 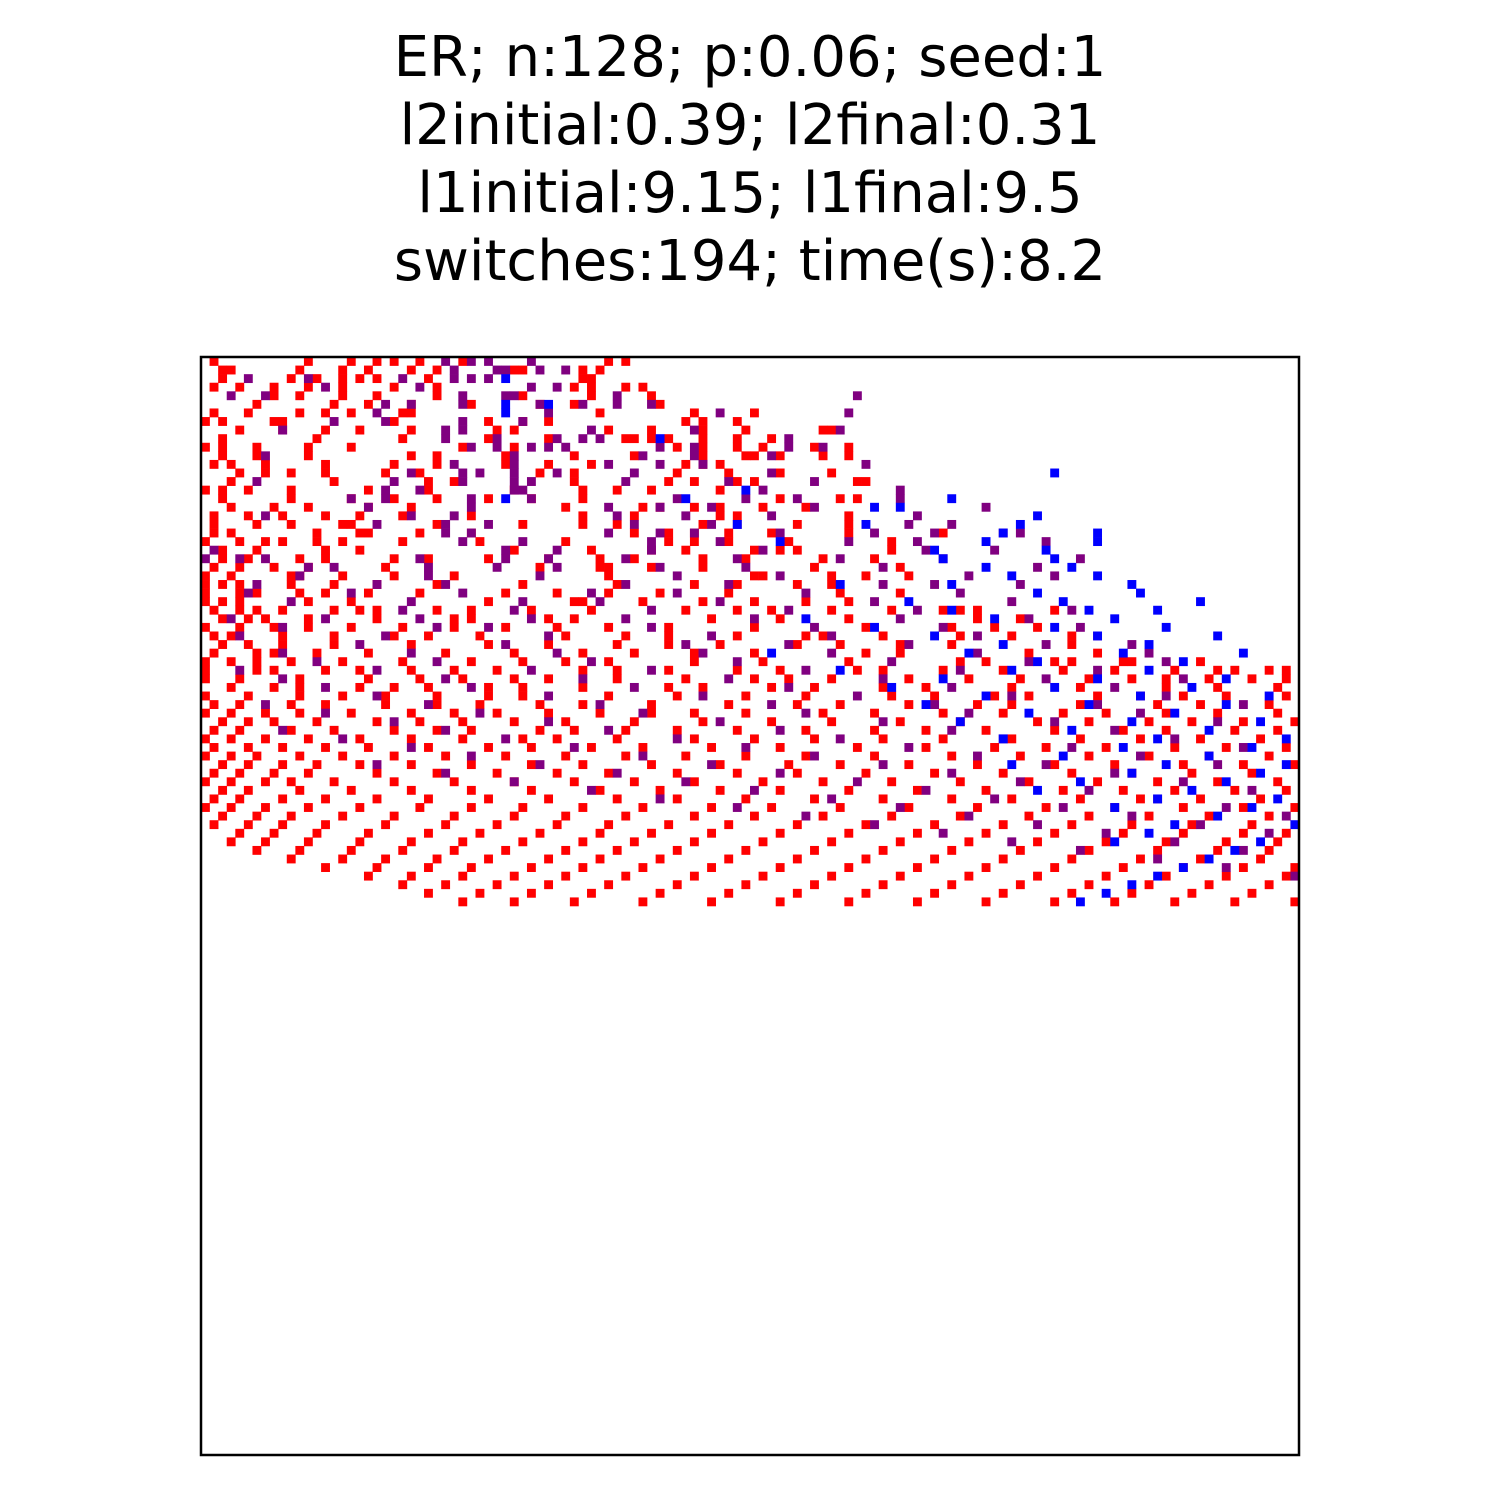 I want to click on title-line-3: l1initial:9.15; l1final:9.5, so click(x=750, y=193).